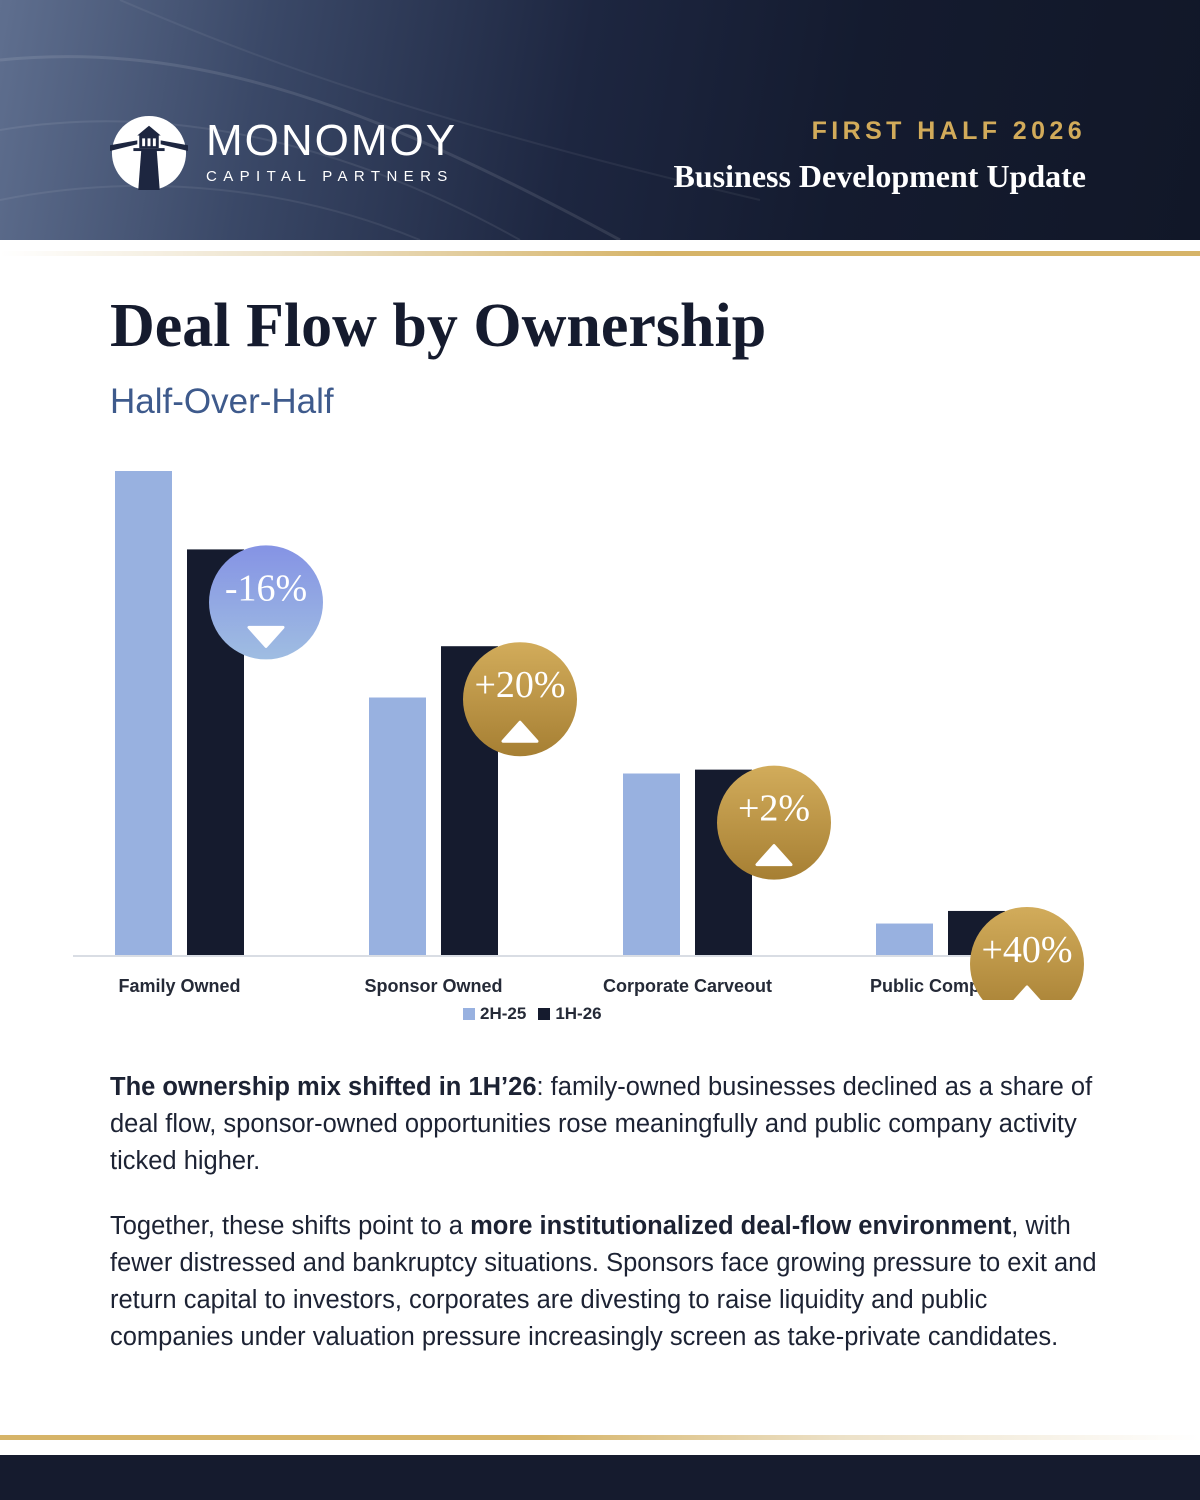 The image size is (1200, 1500). I want to click on change-label-corporate-carveout: +2%, so click(774, 809).